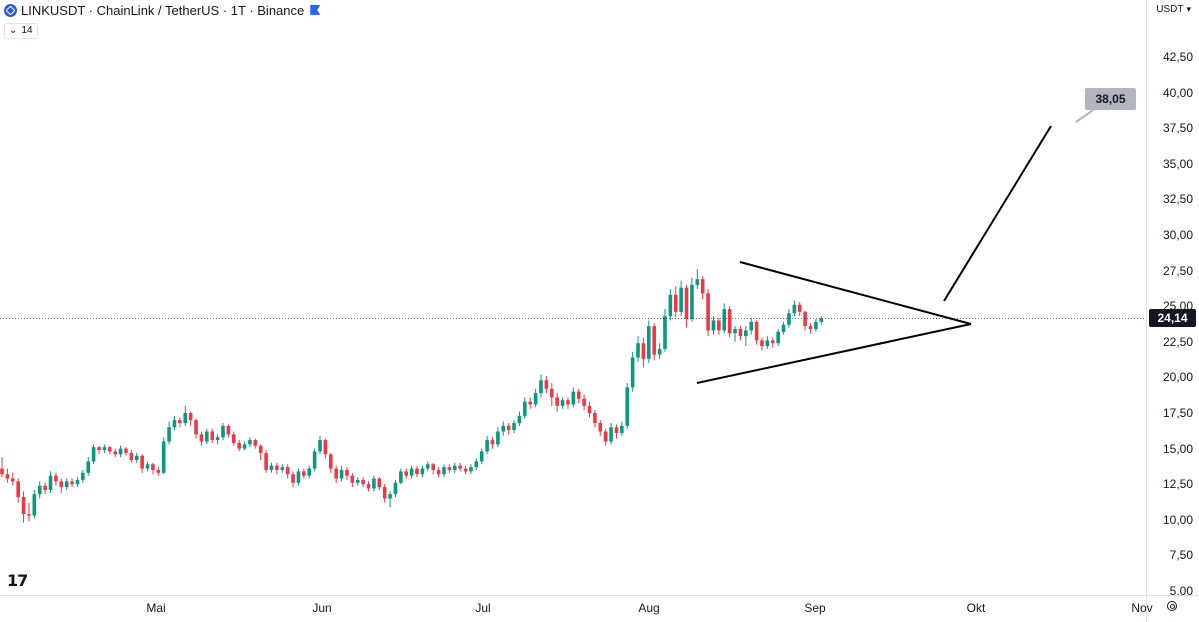 Image resolution: width=1199 pixels, height=622 pixels. Describe the element at coordinates (976, 608) in the screenshot. I see `time-axis-label: Okt` at that location.